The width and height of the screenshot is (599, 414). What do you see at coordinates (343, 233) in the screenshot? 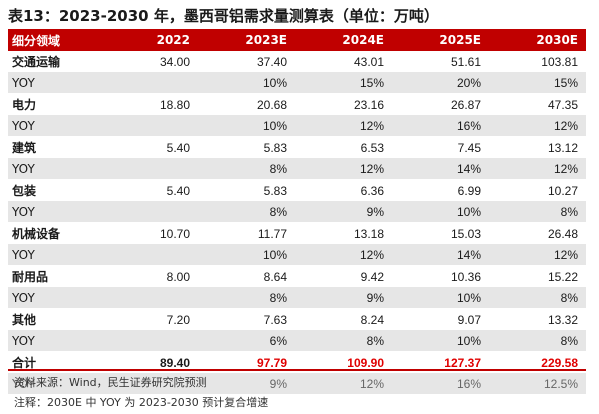
I see `table-cell: 13.18` at bounding box center [343, 233].